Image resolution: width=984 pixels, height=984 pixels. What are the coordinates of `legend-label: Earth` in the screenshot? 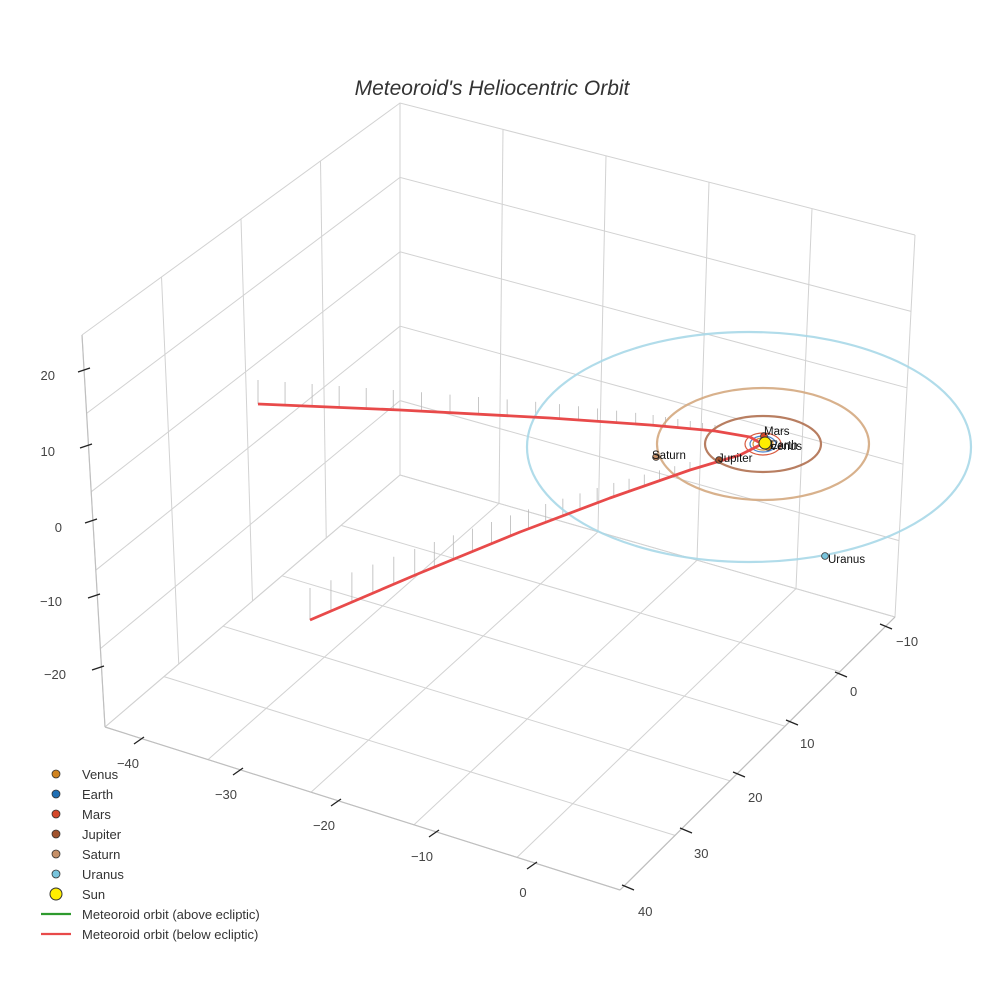 It's located at (97, 794).